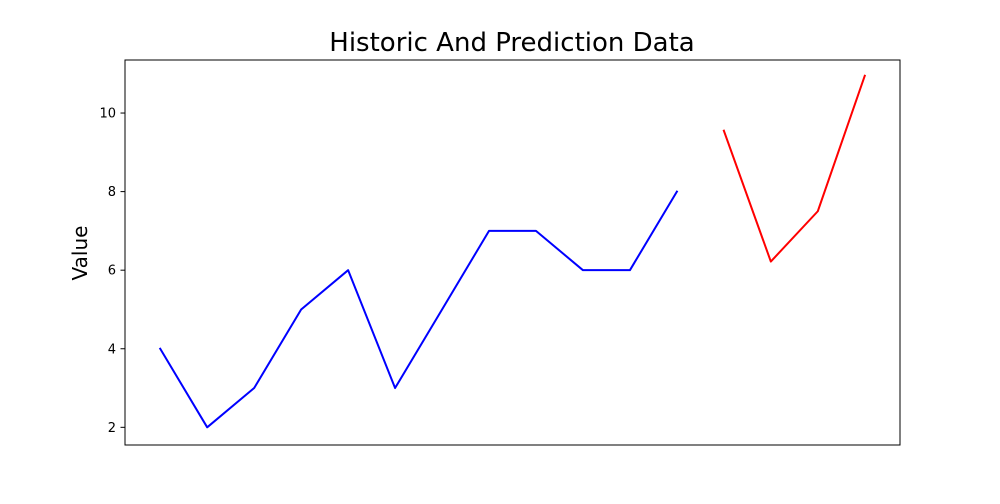 The width and height of the screenshot is (1000, 504). I want to click on y-axis-ticks: 2 4 6 8 10, so click(112, 271).